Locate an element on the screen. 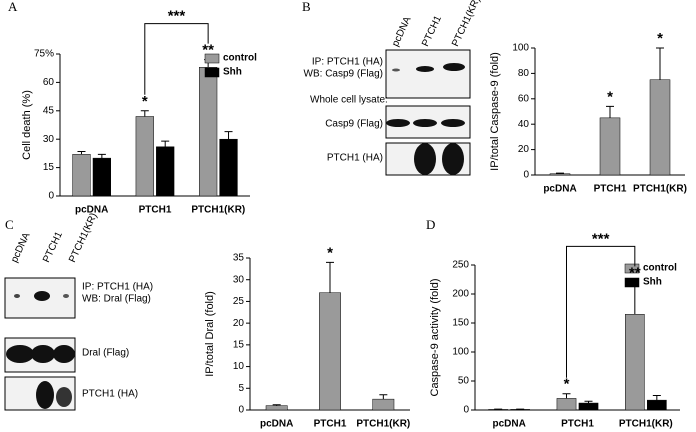 The height and width of the screenshot is (432, 696). significance-bracket is located at coordinates (600, 311).